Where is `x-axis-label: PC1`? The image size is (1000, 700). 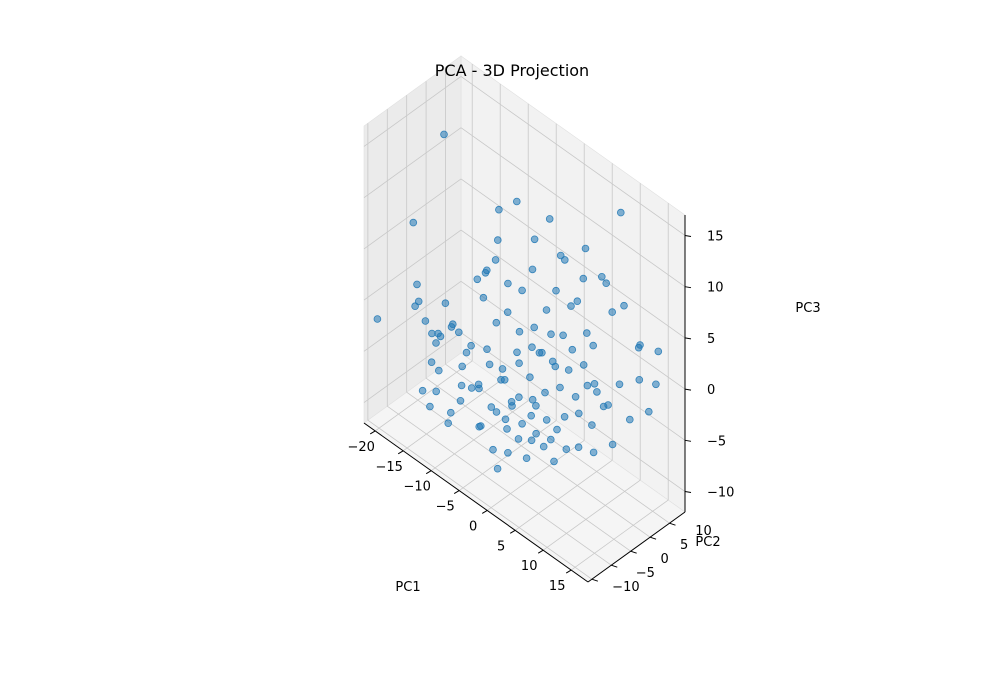 x-axis-label: PC1 is located at coordinates (407, 587).